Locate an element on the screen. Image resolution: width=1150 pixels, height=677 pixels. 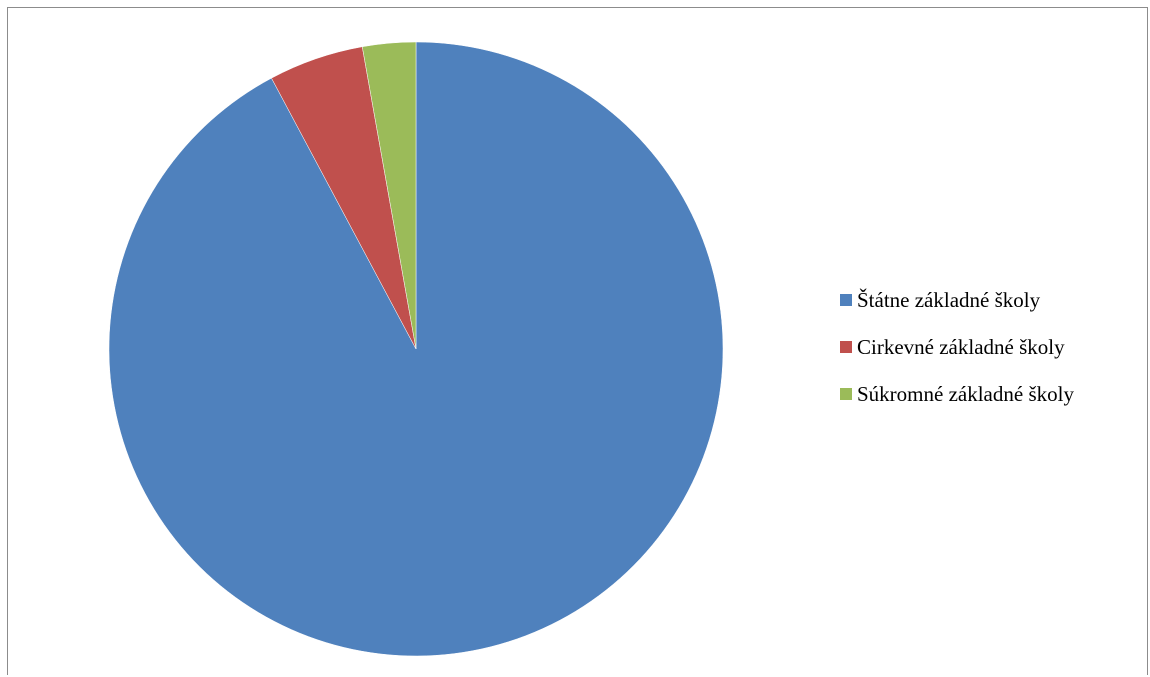
legend-item-sukromne: Súkromné základné školy is located at coordinates (990, 394).